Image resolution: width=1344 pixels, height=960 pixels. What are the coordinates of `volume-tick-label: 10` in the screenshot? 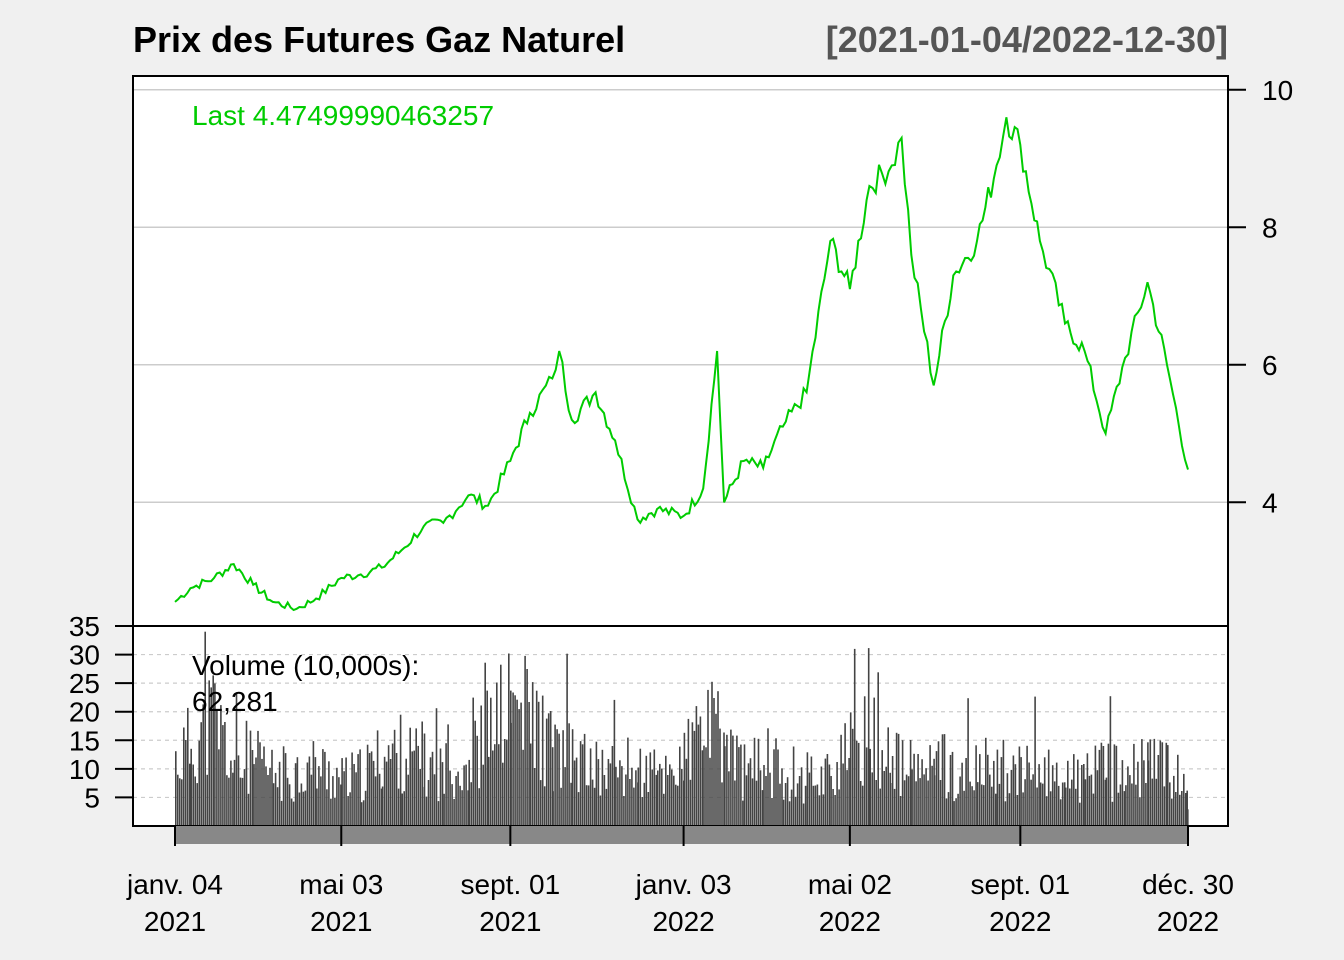 It's located at (84, 769).